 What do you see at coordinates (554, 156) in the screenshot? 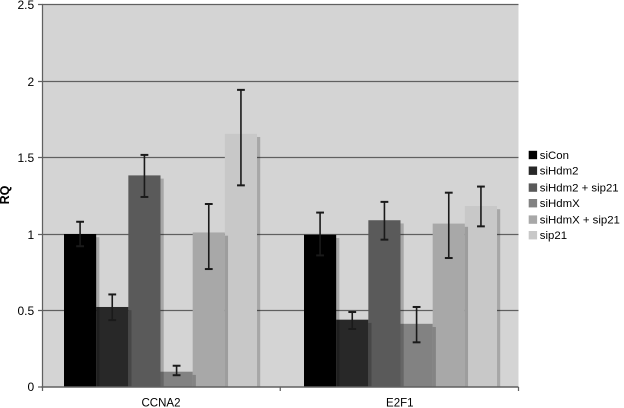
I see `svg-text: siCon` at bounding box center [554, 156].